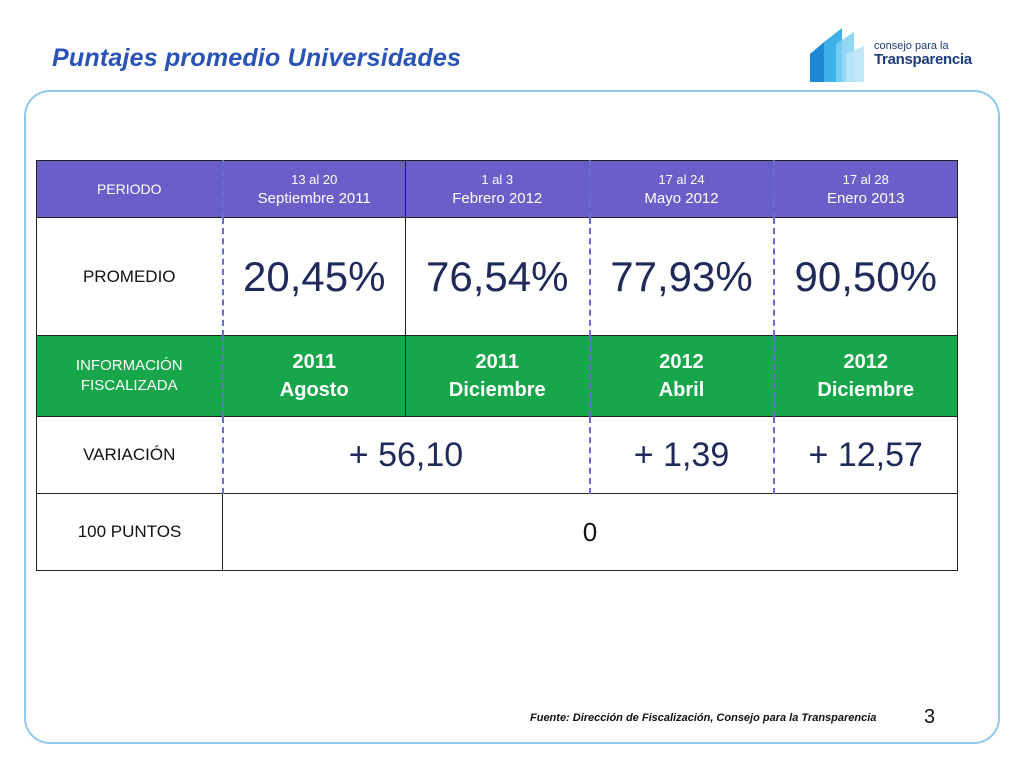  What do you see at coordinates (865, 376) in the screenshot?
I see `info-cell-4: 2012 Diciembre` at bounding box center [865, 376].